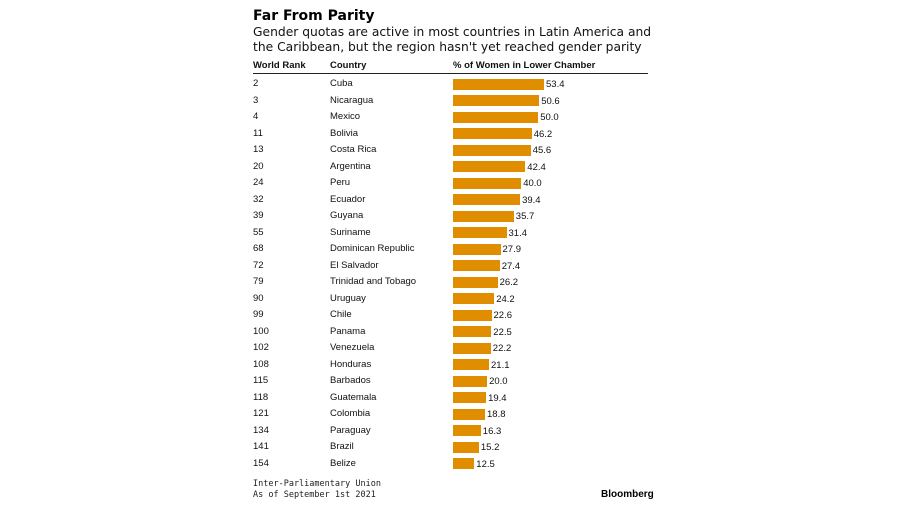 This screenshot has height=505, width=900. I want to click on value-label: 27.4, so click(511, 266).